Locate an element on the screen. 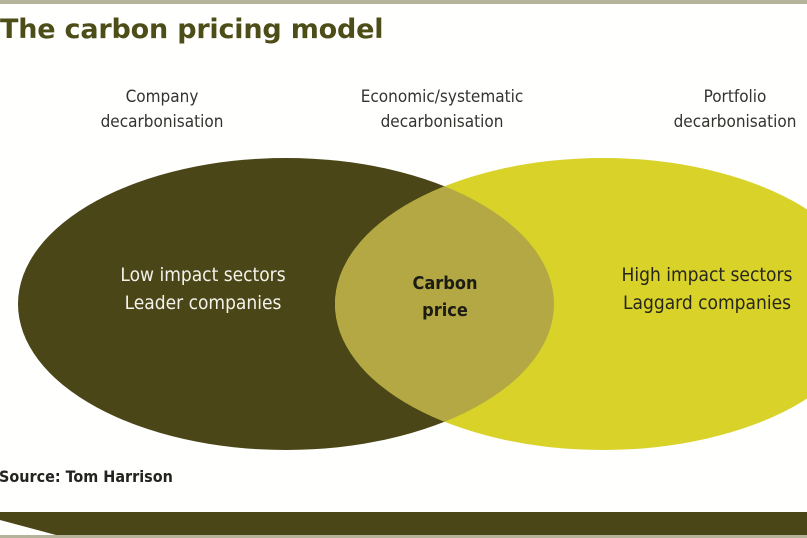 Image resolution: width=807 pixels, height=538 pixels. category-label-company-line2: decarbonisation is located at coordinates (162, 121).